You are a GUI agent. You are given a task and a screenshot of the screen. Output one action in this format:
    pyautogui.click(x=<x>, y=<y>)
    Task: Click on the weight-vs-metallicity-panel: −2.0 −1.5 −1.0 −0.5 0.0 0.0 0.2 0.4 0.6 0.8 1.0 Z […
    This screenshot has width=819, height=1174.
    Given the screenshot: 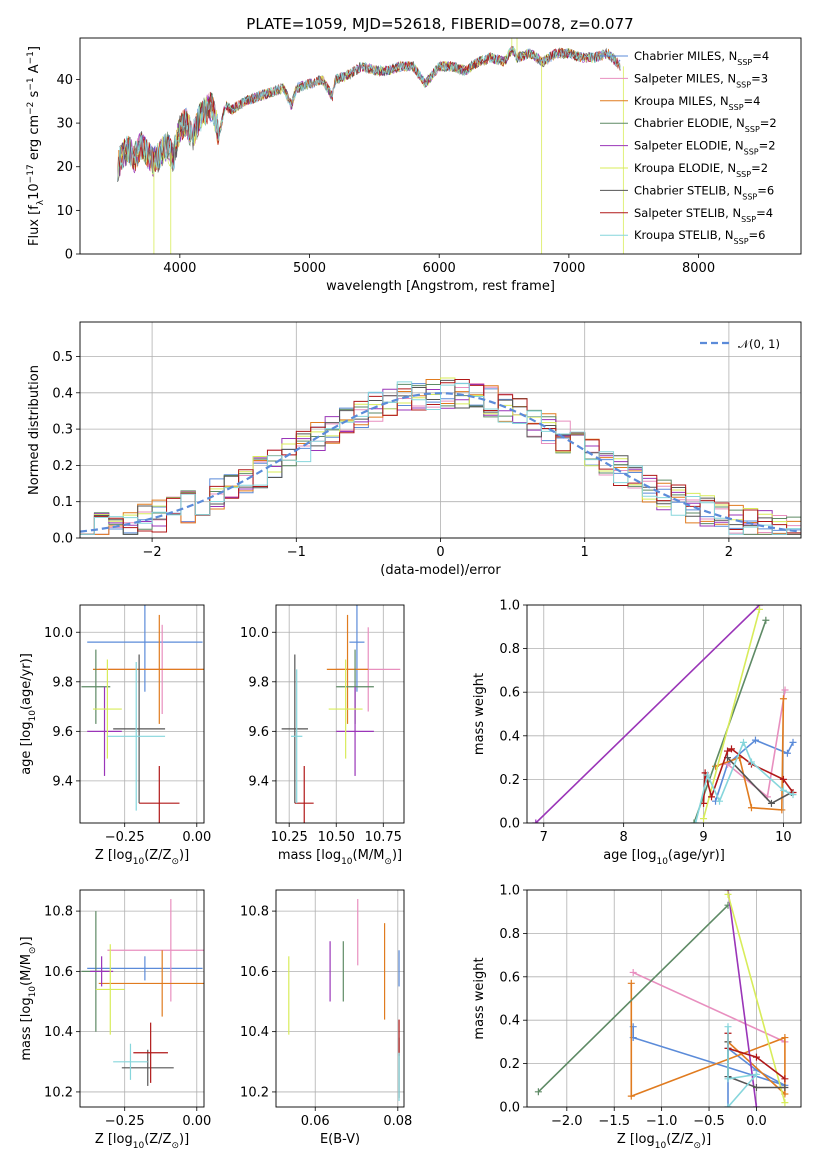 What is the action you would take?
    pyautogui.click(x=637, y=1017)
    